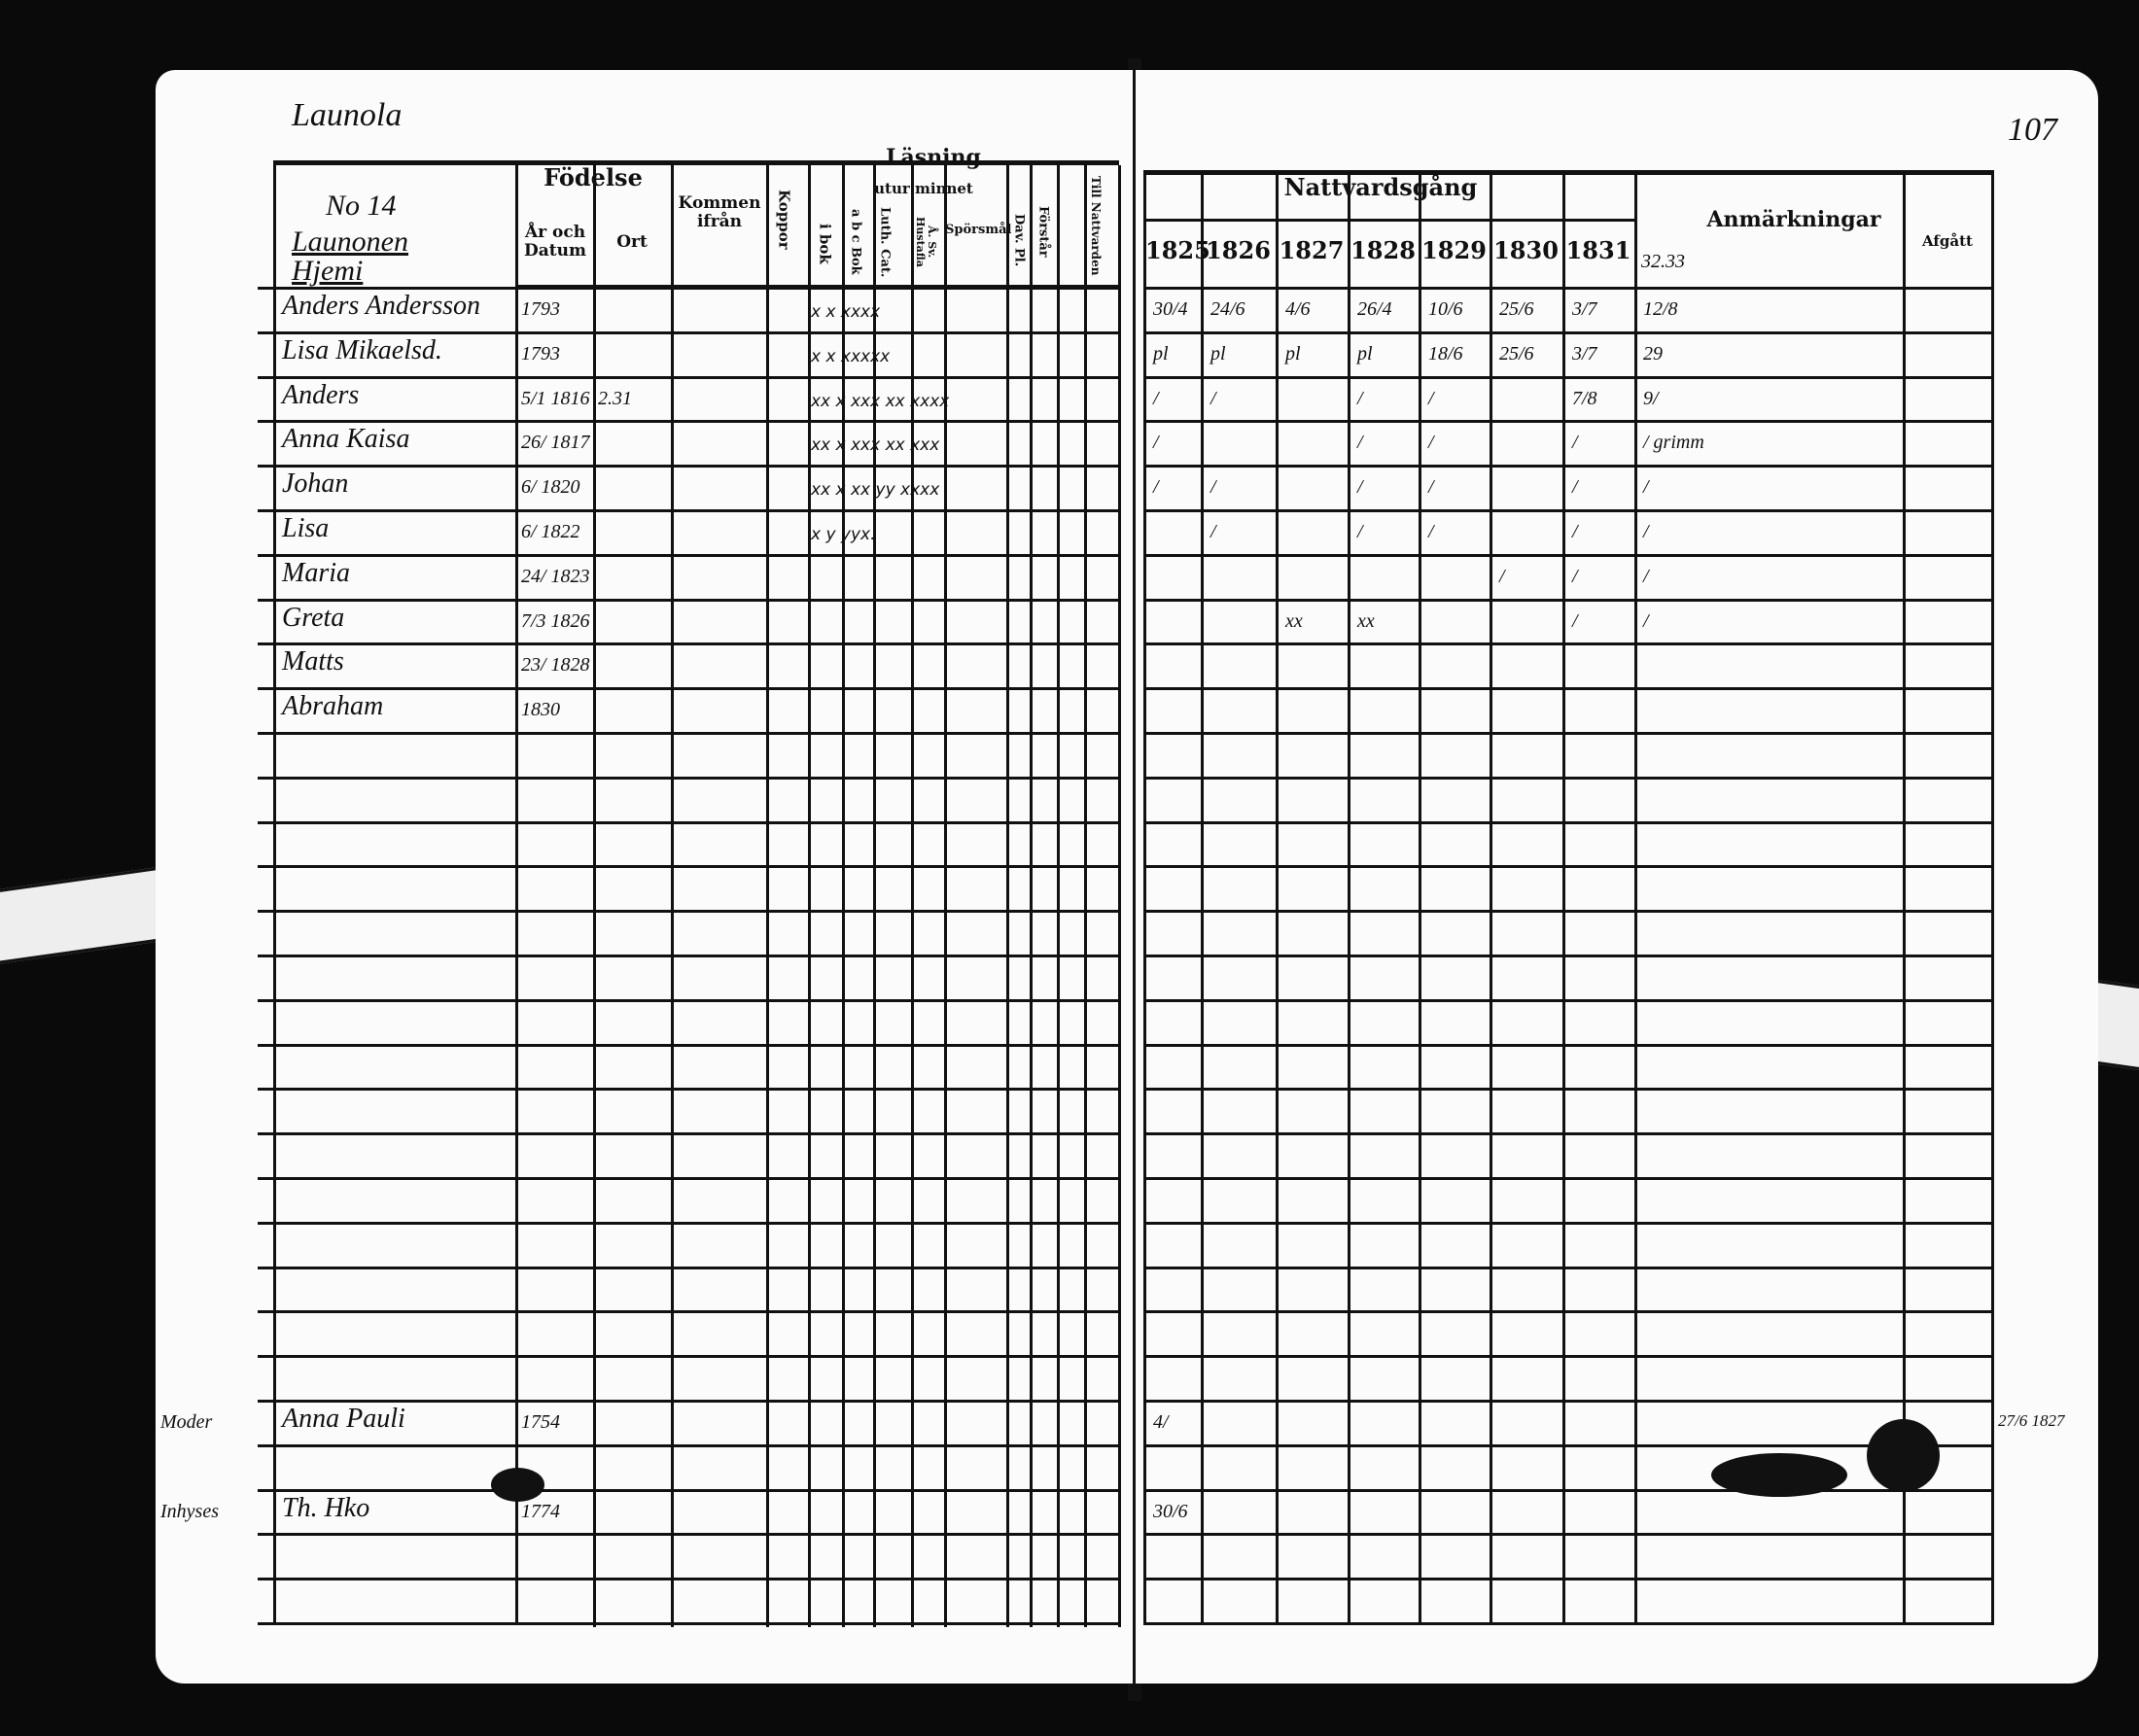 Image resolution: width=2139 pixels, height=1736 pixels. What do you see at coordinates (2032, 130) in the screenshot?
I see `page-number: 107` at bounding box center [2032, 130].